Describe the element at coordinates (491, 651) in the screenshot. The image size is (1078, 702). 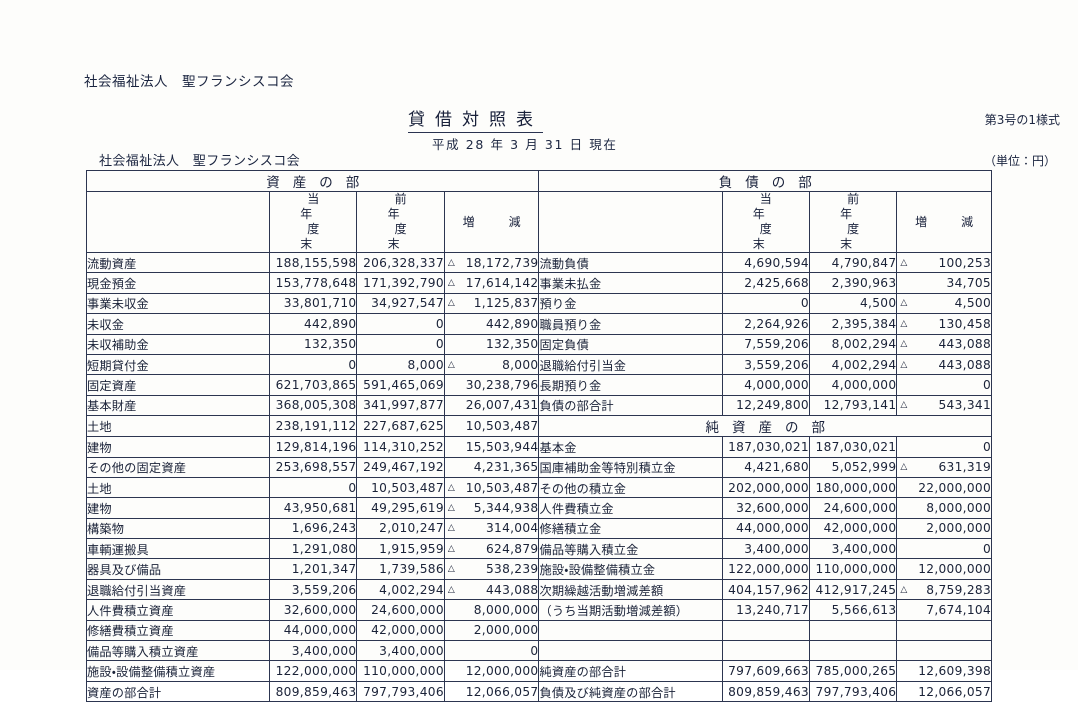
I see `assets-change-value: 0` at that location.